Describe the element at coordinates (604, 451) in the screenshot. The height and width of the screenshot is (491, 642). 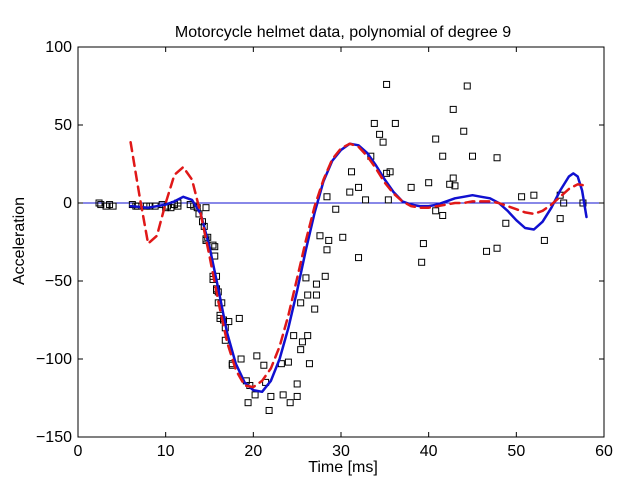
I see `x-tick-label: 60` at that location.